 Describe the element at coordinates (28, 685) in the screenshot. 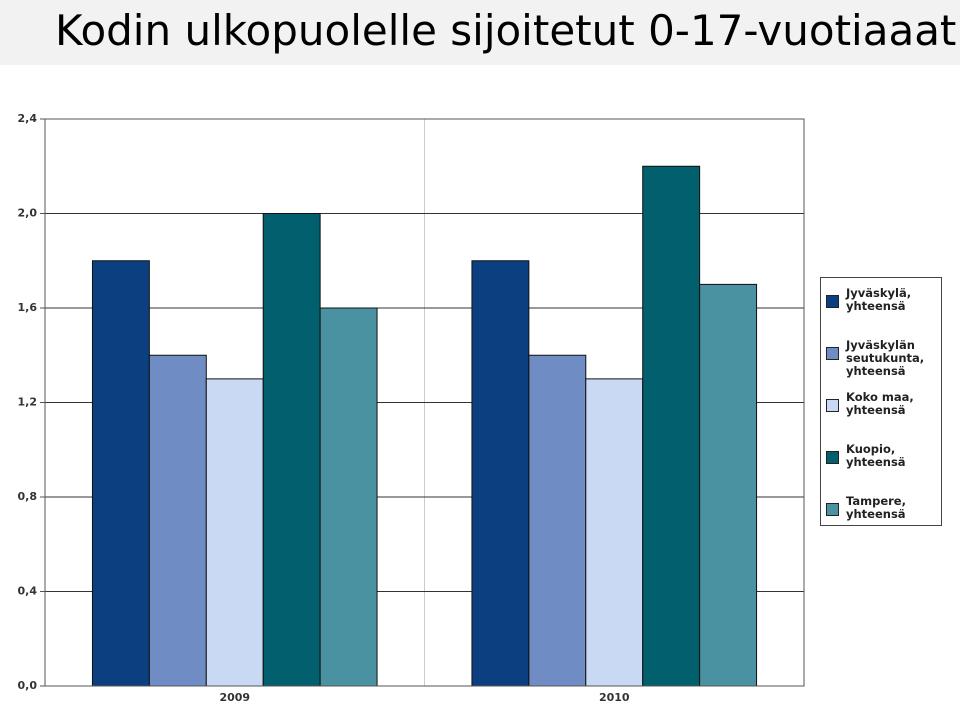

I see `y-tick-label: 0,0` at that location.